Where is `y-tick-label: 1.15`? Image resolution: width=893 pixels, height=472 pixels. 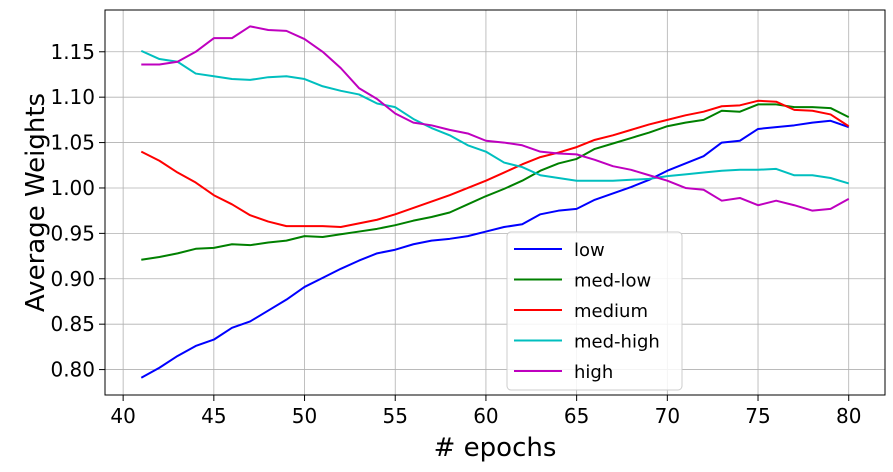 y-tick-label: 1.15 is located at coordinates (72, 52).